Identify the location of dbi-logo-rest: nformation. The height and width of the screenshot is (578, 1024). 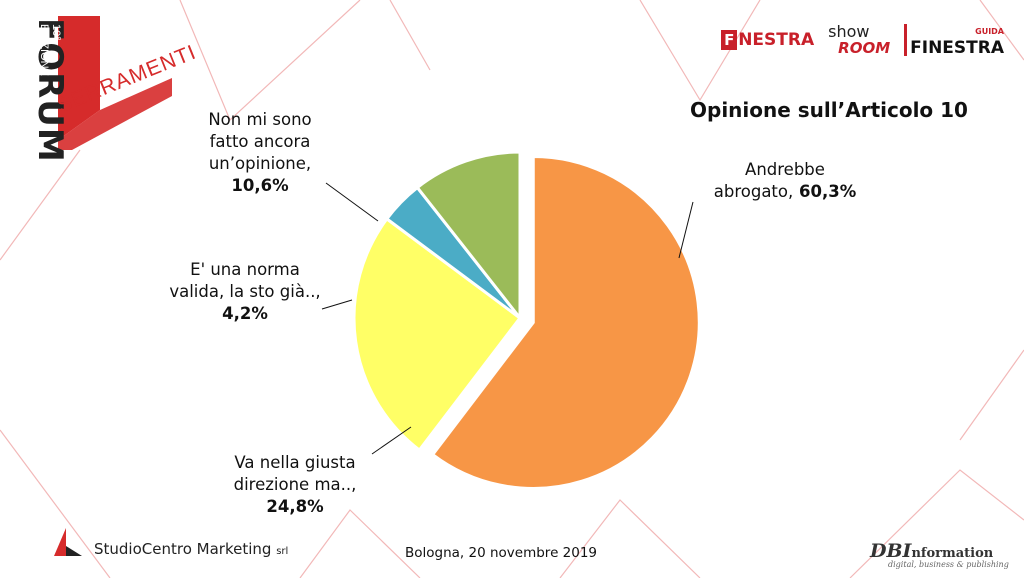
(952, 553).